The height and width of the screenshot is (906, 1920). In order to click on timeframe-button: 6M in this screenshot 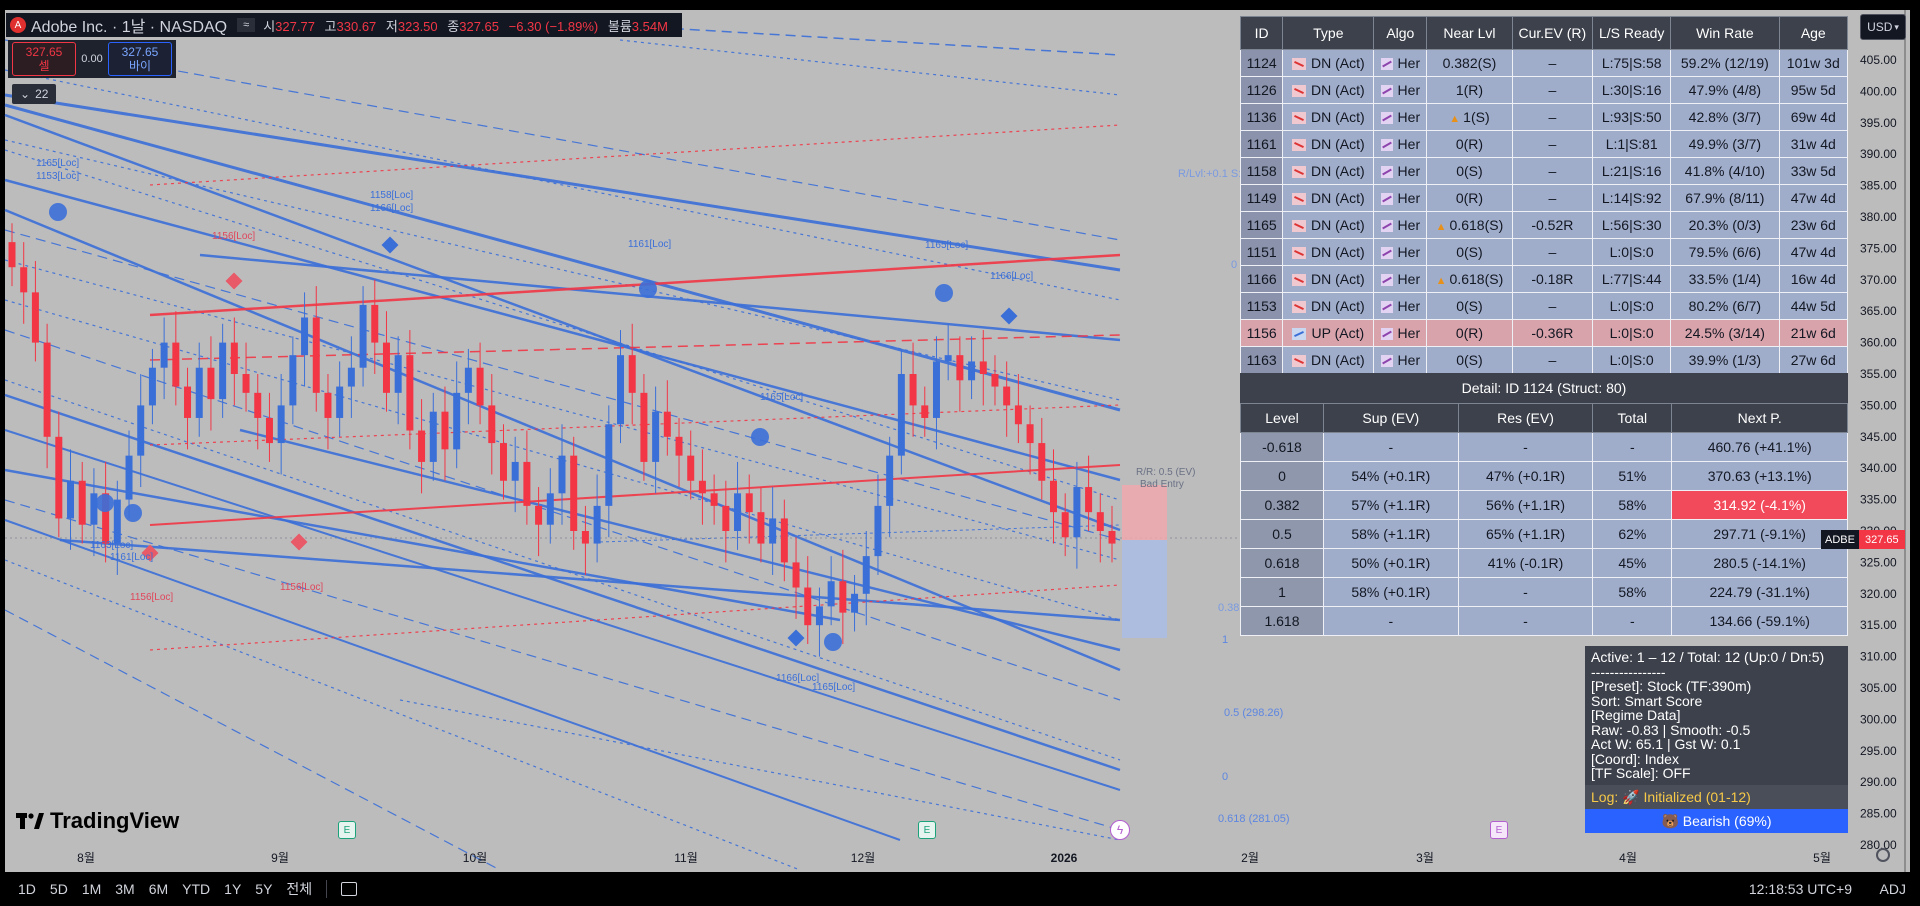, I will do `click(158, 889)`.